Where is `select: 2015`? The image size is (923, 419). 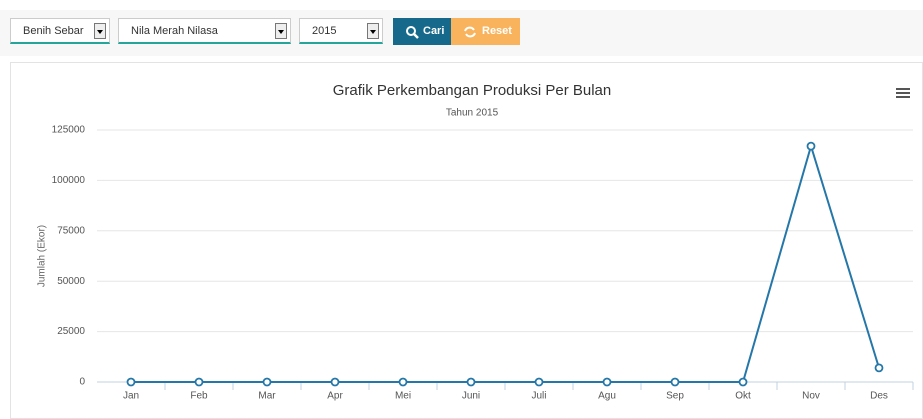
select: 2015 is located at coordinates (341, 31).